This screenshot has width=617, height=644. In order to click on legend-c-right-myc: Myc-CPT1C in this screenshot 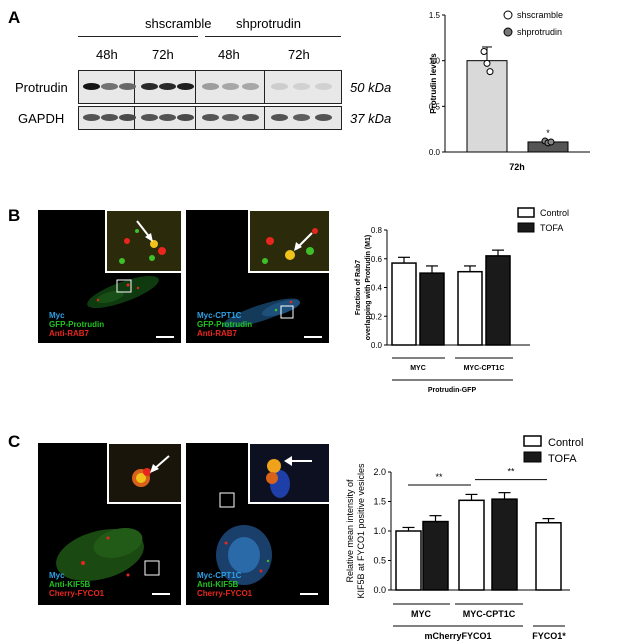, I will do `click(219, 575)`.